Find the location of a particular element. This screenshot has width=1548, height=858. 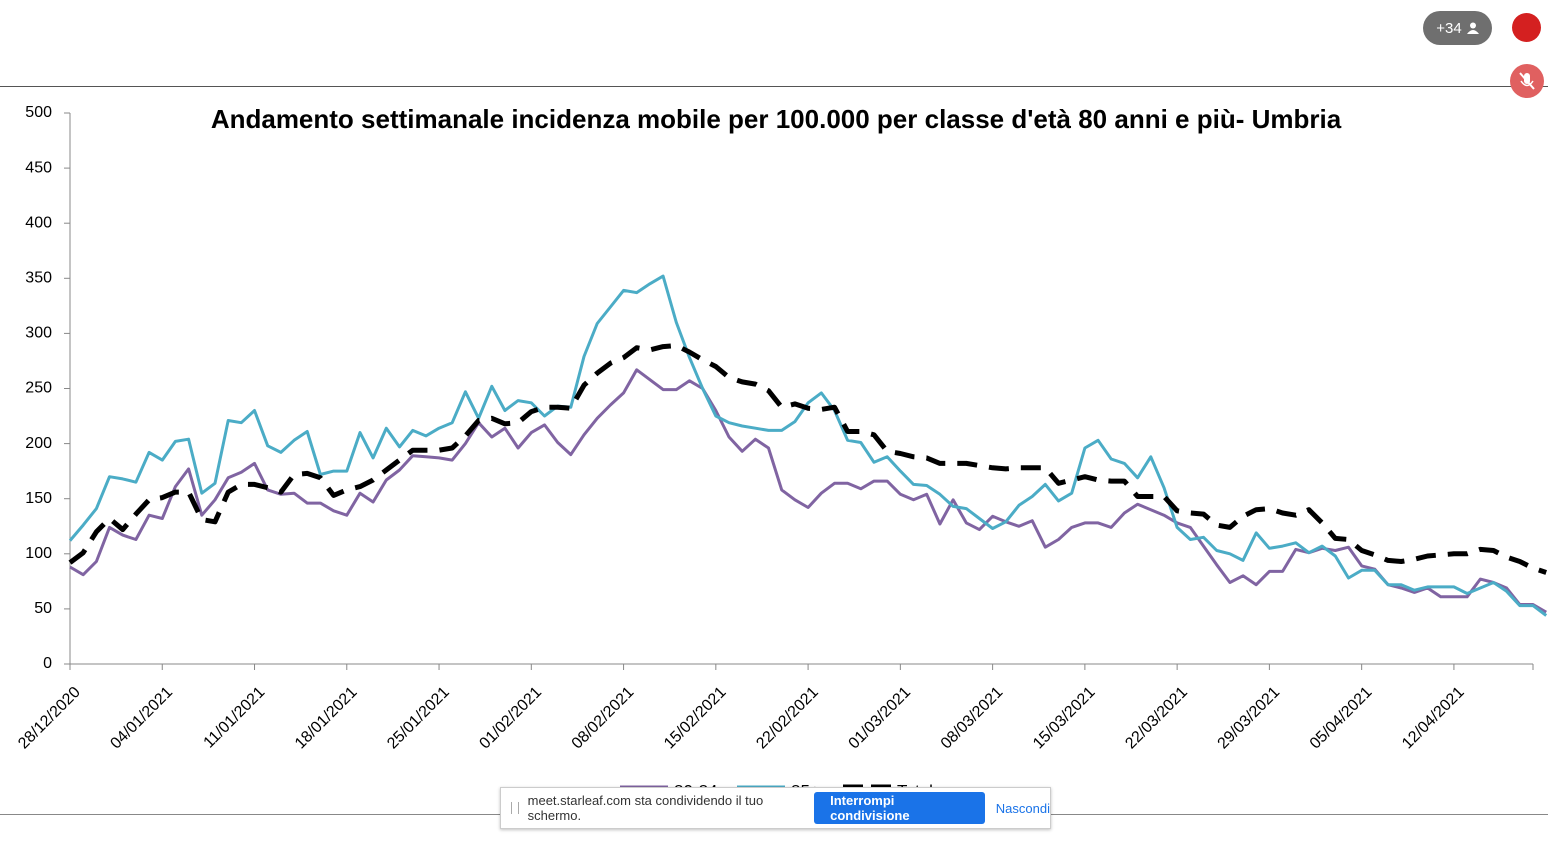

x-tick-label: 12/04/2021 is located at coordinates (1433, 718).